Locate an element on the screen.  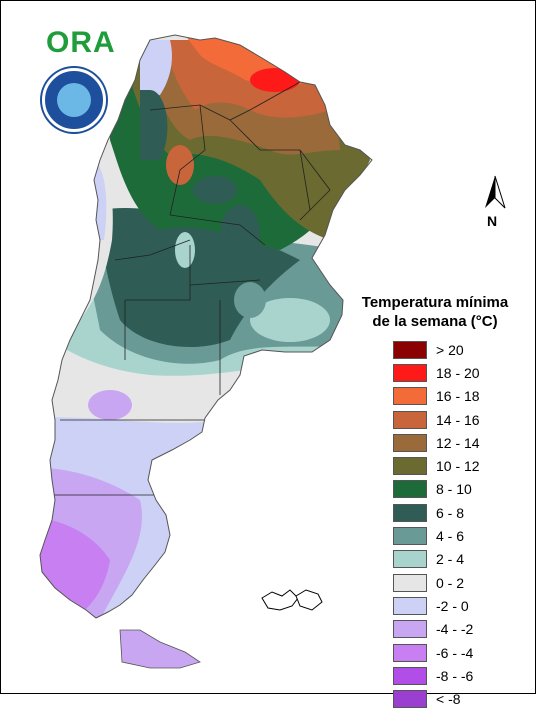
legend-item: -6 - -4 is located at coordinates (436, 652).